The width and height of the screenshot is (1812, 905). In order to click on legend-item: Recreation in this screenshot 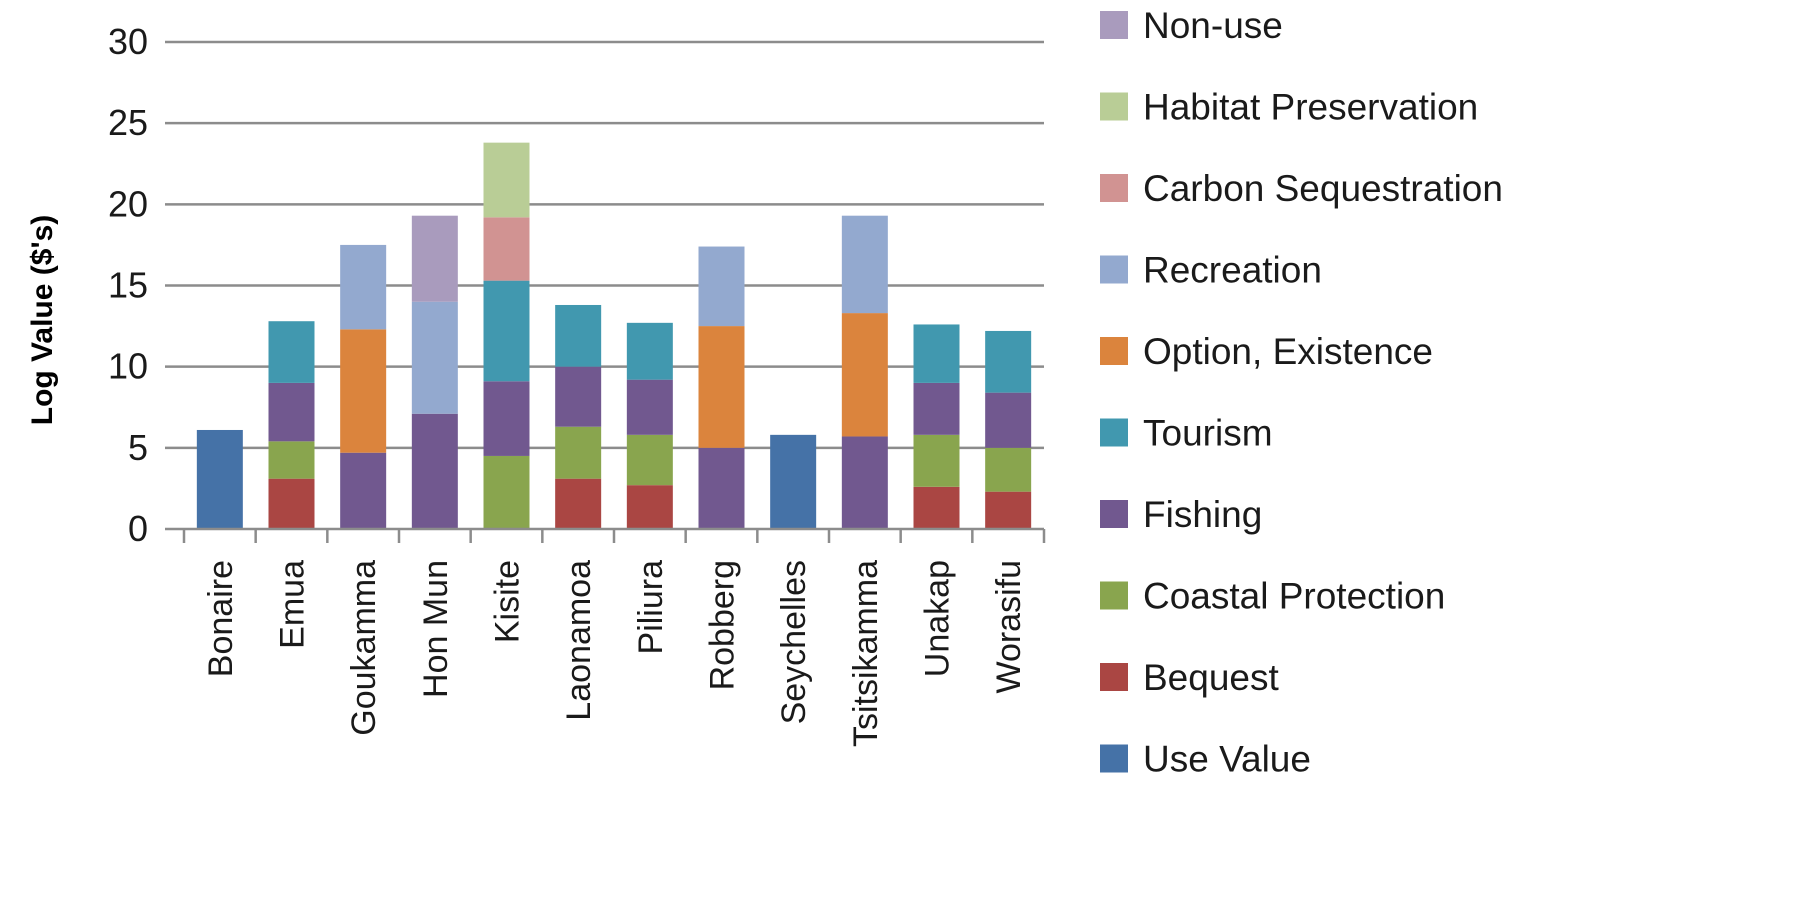, I will do `click(1211, 270)`.